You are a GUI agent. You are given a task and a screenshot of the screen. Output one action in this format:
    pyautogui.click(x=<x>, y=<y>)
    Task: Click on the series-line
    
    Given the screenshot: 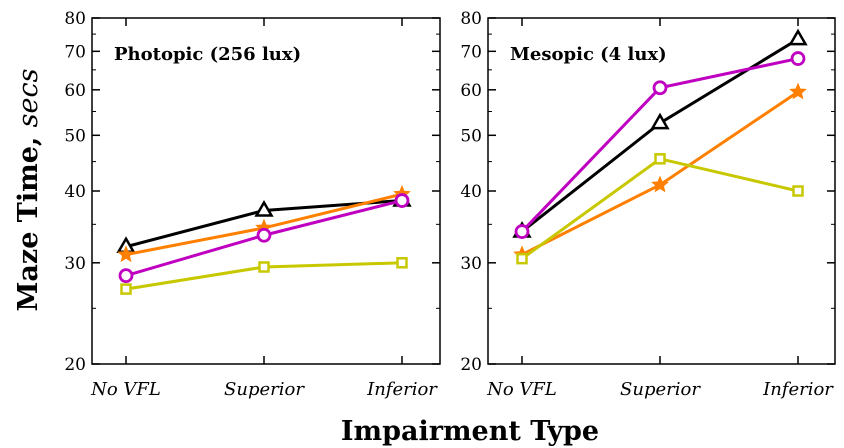 What is the action you would take?
    pyautogui.click(x=660, y=209)
    